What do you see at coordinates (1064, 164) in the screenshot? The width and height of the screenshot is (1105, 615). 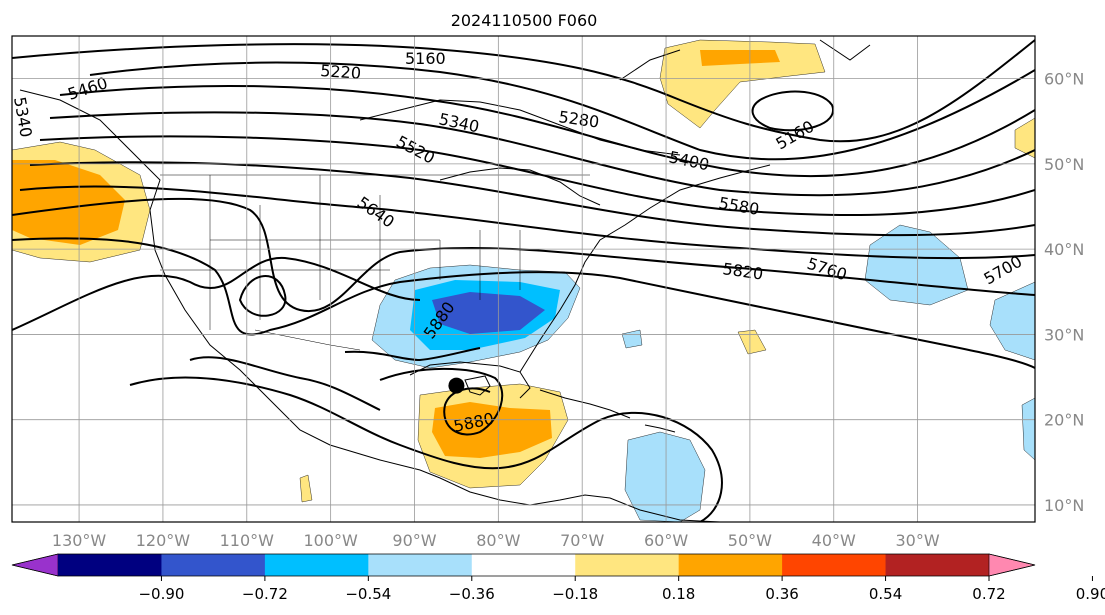 I see `latitude-tick-label: 50°N` at bounding box center [1064, 164].